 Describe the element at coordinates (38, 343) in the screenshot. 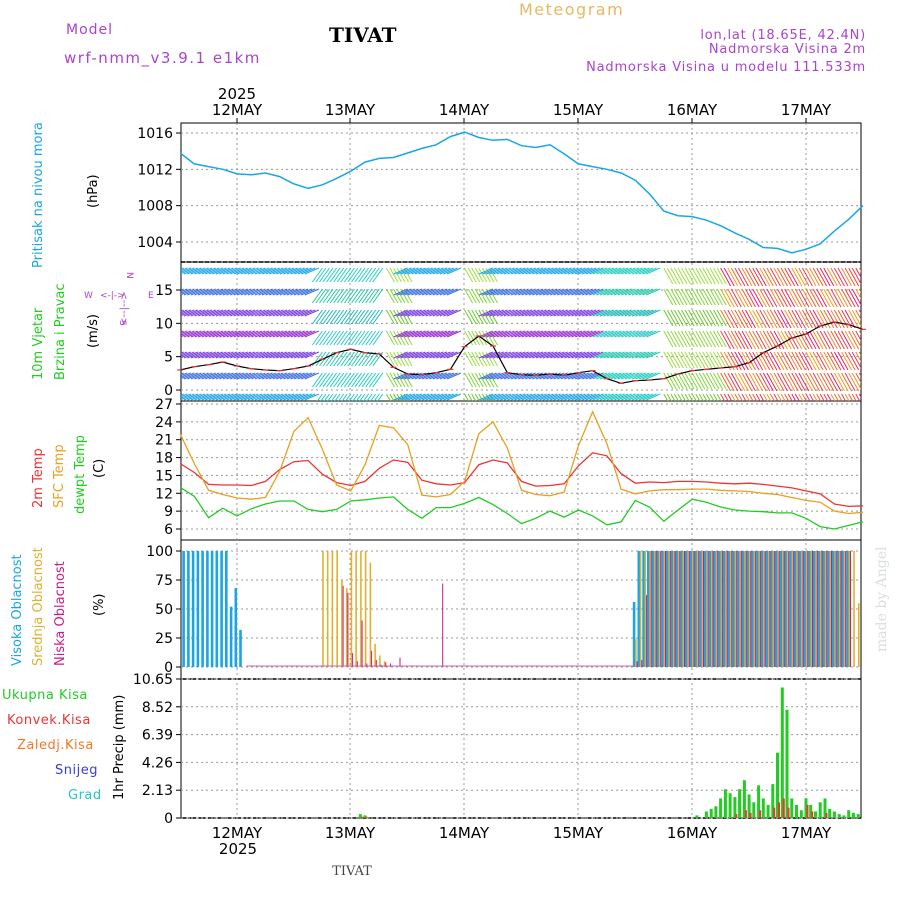

I see `wind-name-label-1: 10m Vjetar` at that location.